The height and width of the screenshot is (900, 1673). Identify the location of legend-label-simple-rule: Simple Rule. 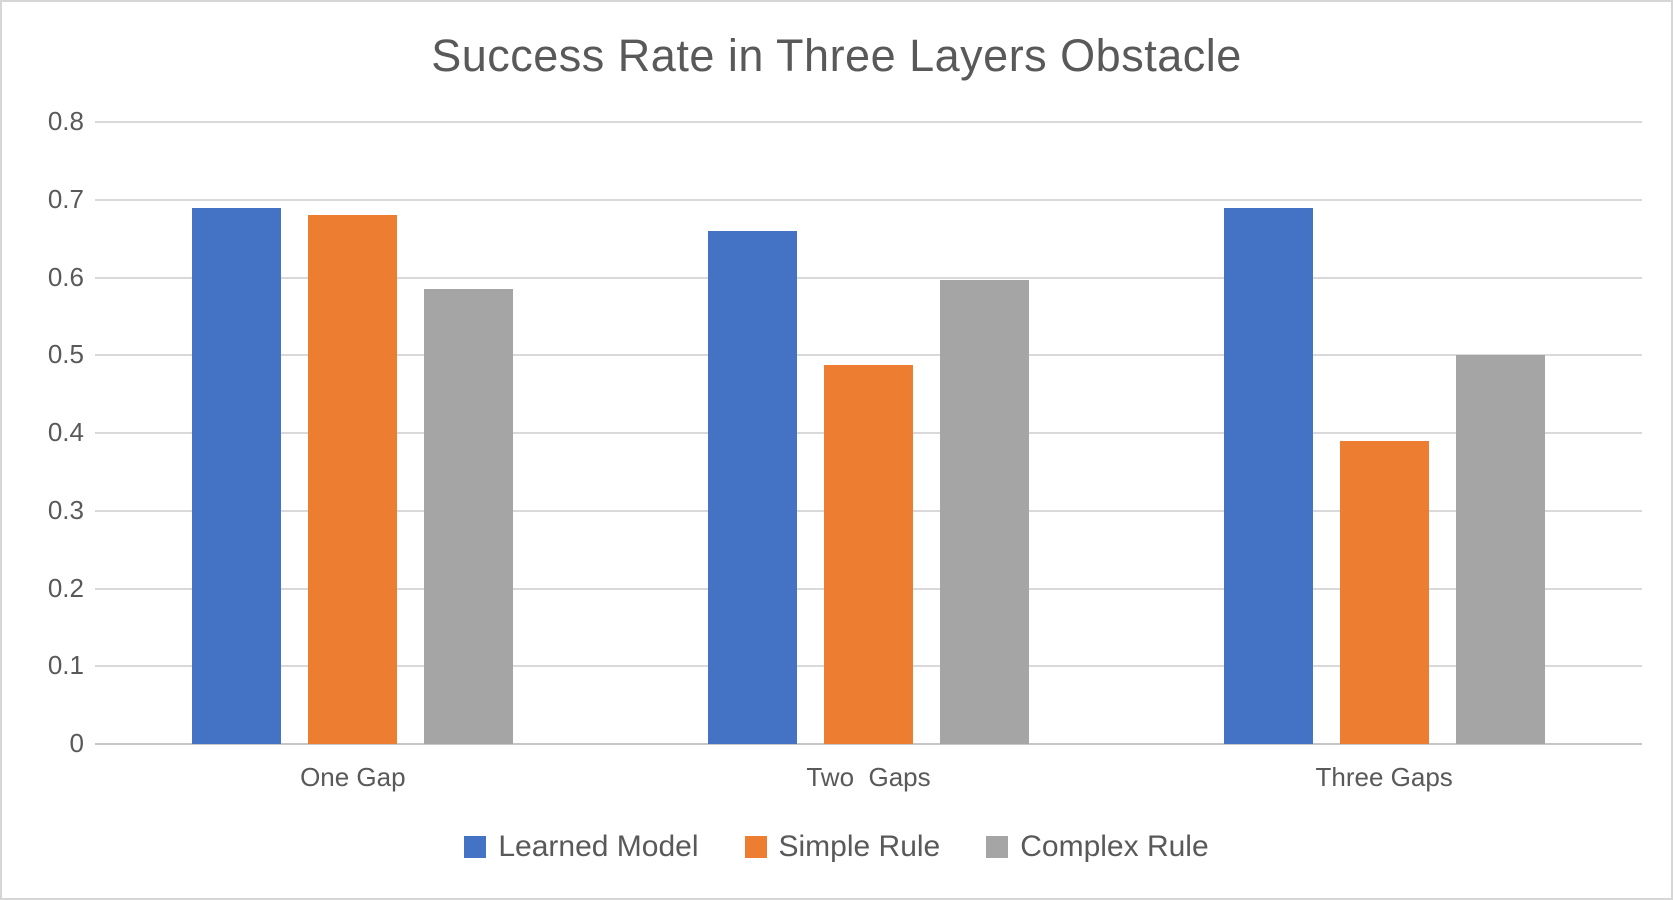
(859, 846).